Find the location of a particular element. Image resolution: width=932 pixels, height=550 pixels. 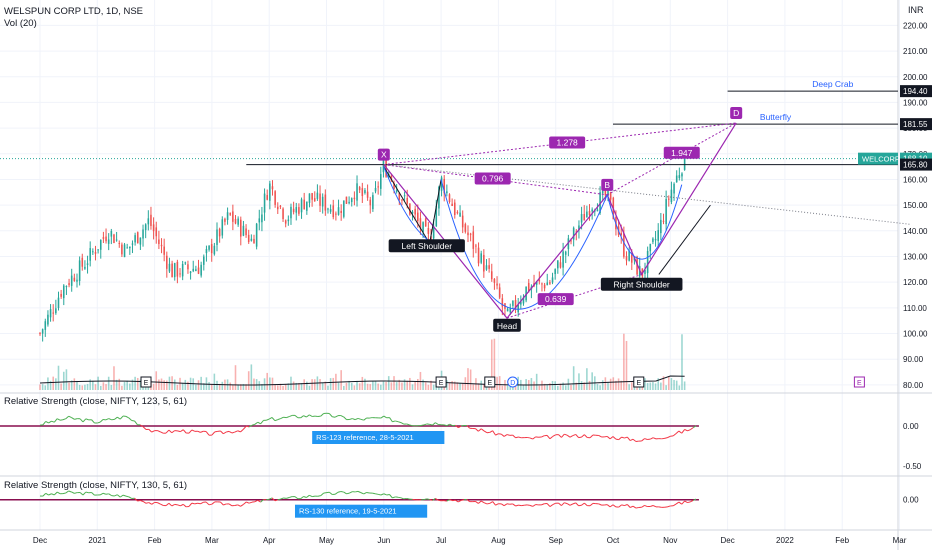

y-tick-label: 100.00 is located at coordinates (915, 334).